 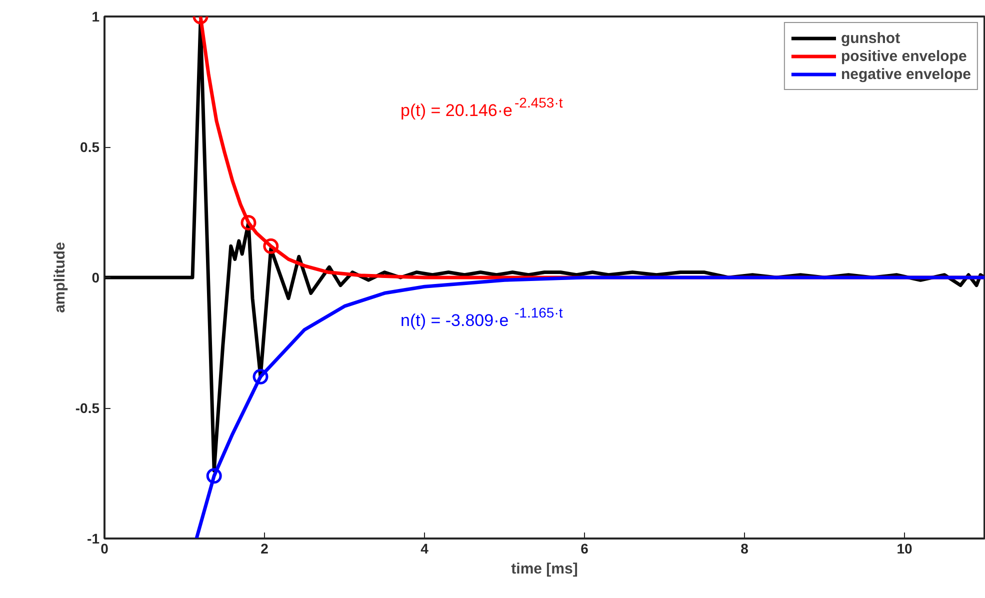 What do you see at coordinates (90, 147) in the screenshot?
I see `y-tick-label: 0.5` at bounding box center [90, 147].